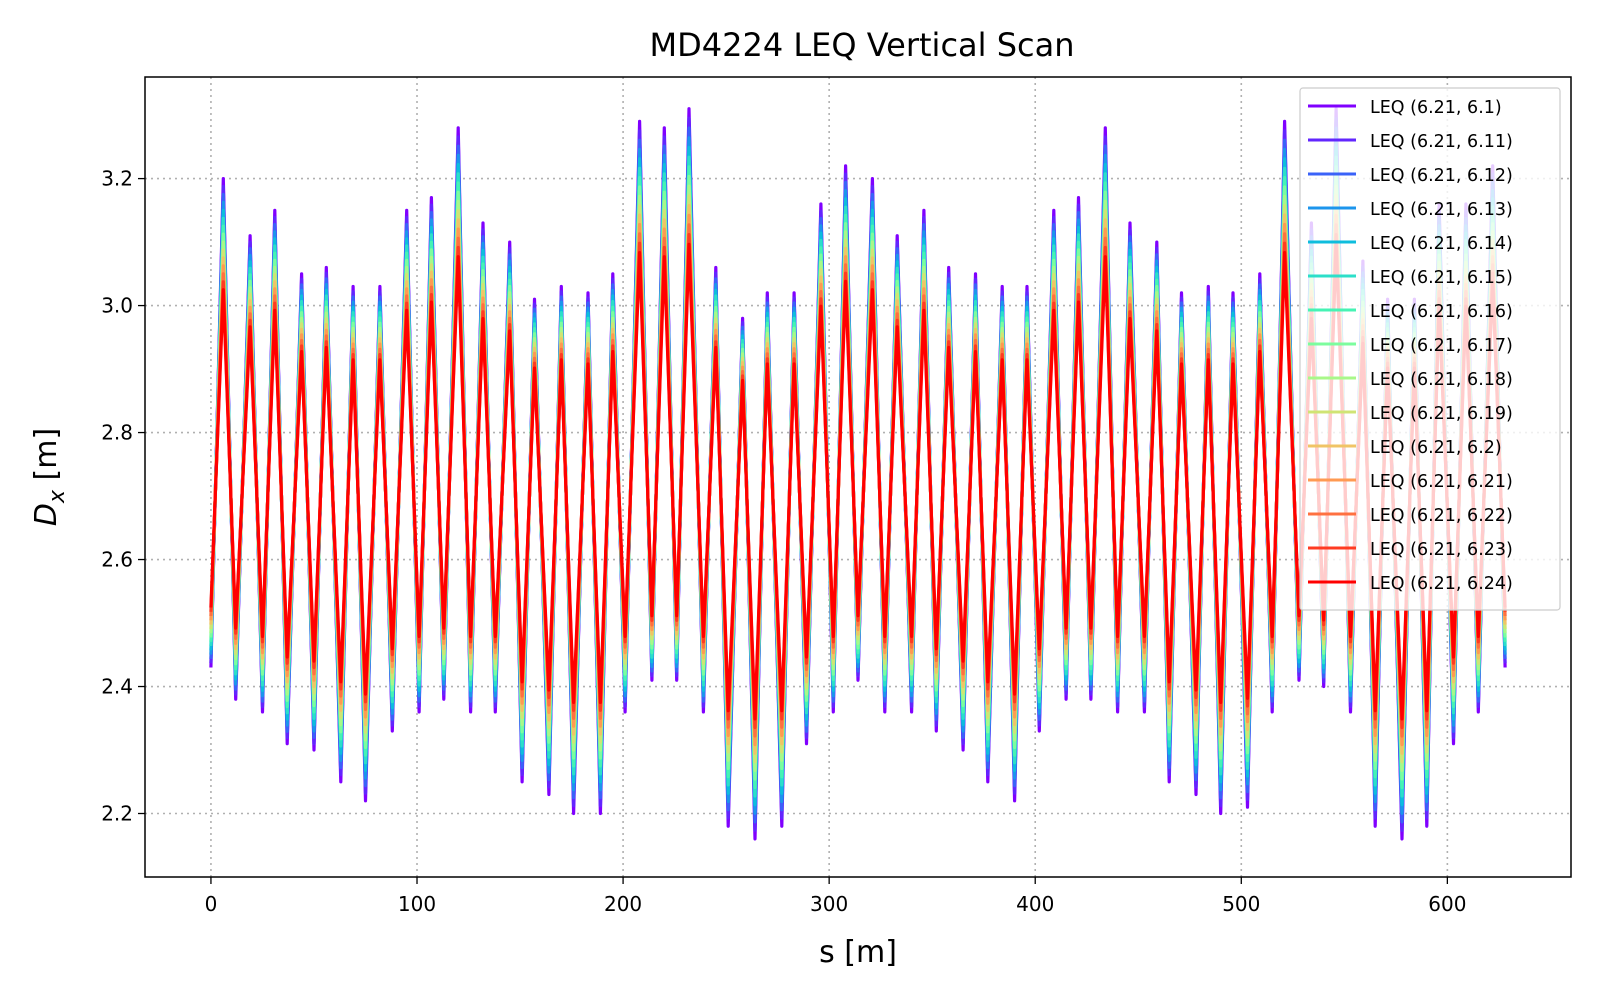  I want to click on x-tick-label: 600, so click(1447, 904).